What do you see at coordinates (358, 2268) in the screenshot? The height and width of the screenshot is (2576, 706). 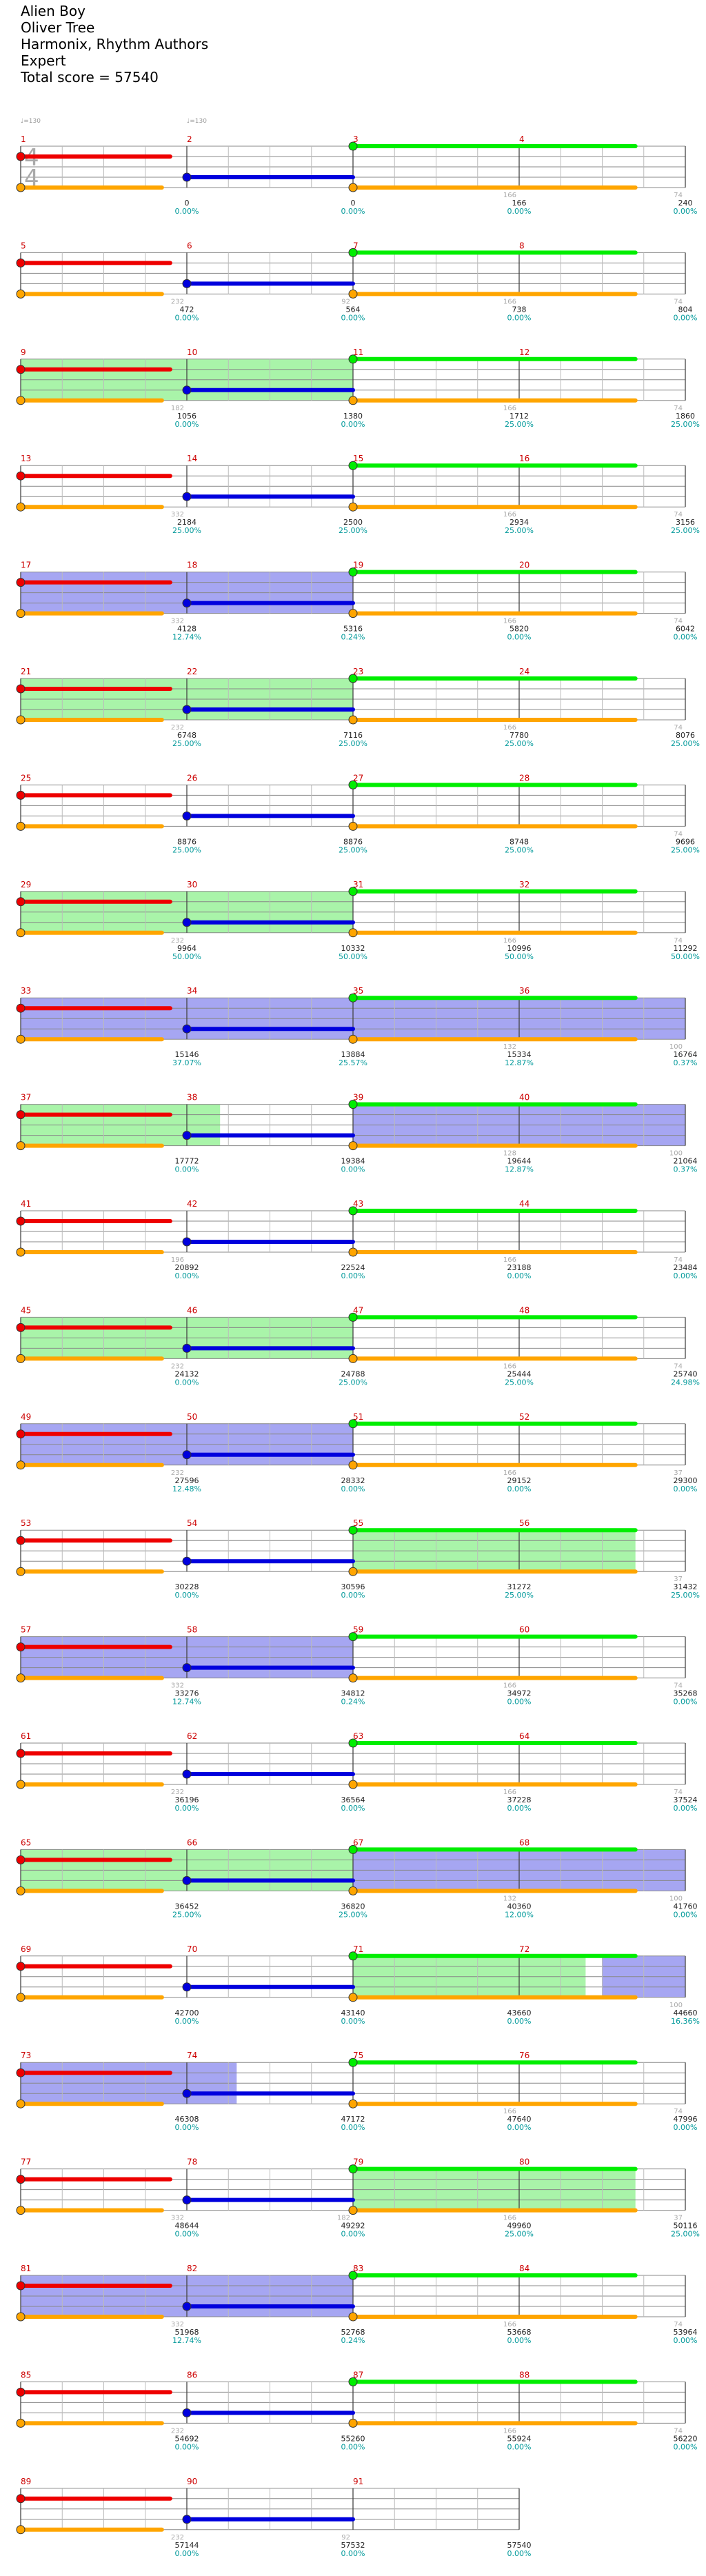 I see `measure-number: 83` at bounding box center [358, 2268].